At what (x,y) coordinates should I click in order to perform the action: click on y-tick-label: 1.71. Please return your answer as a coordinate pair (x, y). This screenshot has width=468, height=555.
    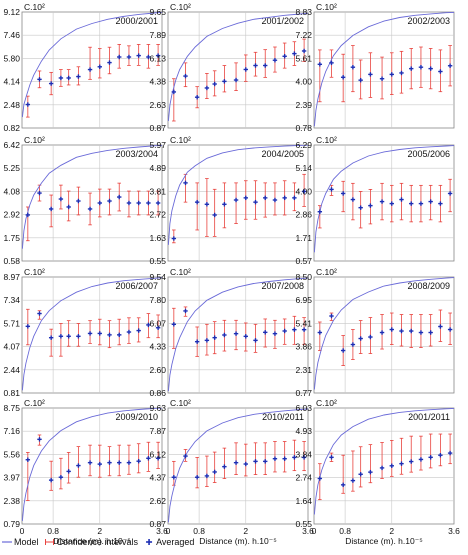
    Looking at the image, I should click on (303, 238).